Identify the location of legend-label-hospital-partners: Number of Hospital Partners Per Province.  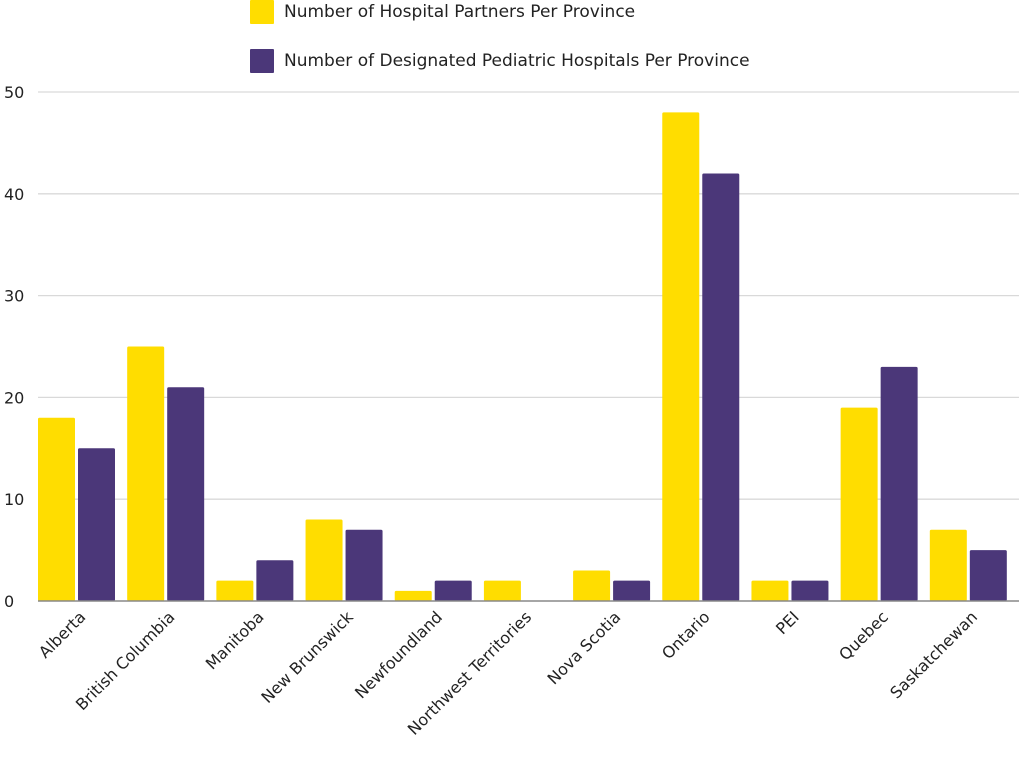
(460, 12).